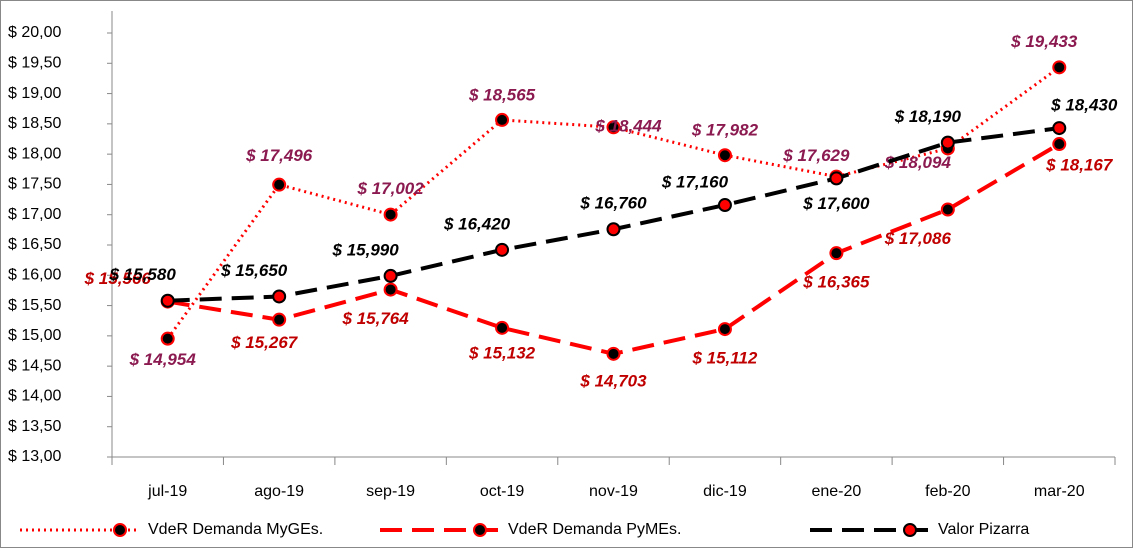  Describe the element at coordinates (235, 529) in the screenshot. I see `legend-label: VdeR Demanda MyGEs.` at that location.